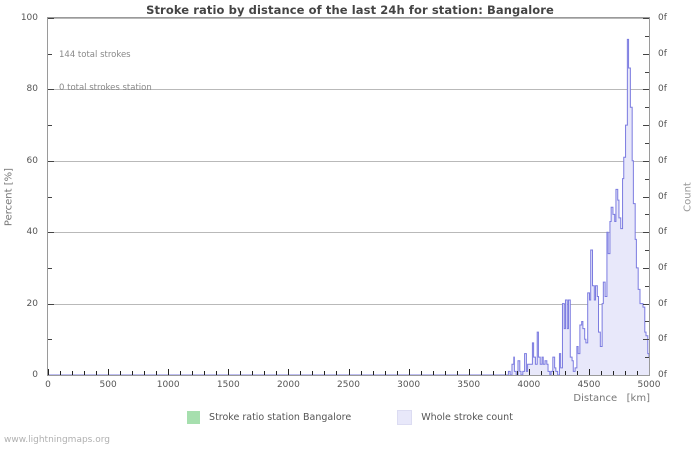  What do you see at coordinates (32, 160) in the screenshot?
I see `y-axis-left-tick-label: 60` at bounding box center [32, 160].